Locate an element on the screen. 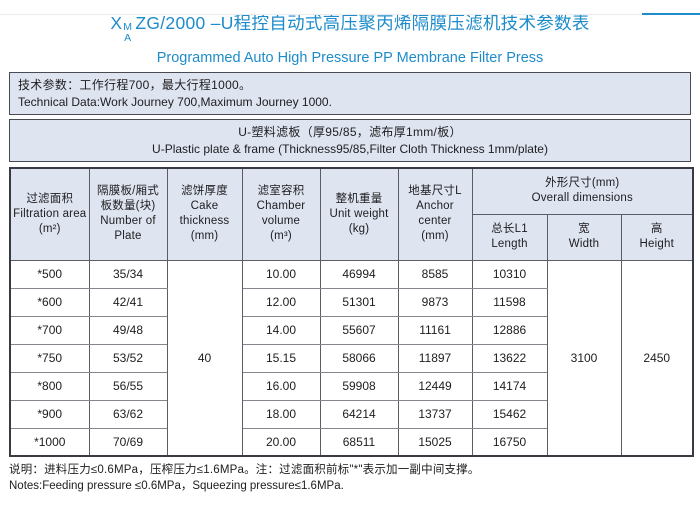 The height and width of the screenshot is (508, 700). cell-unit-weight: 51301 is located at coordinates (359, 302).